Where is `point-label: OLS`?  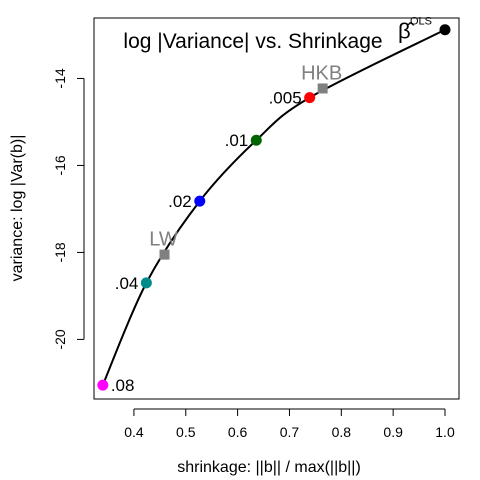
point-label: OLS is located at coordinates (421, 22).